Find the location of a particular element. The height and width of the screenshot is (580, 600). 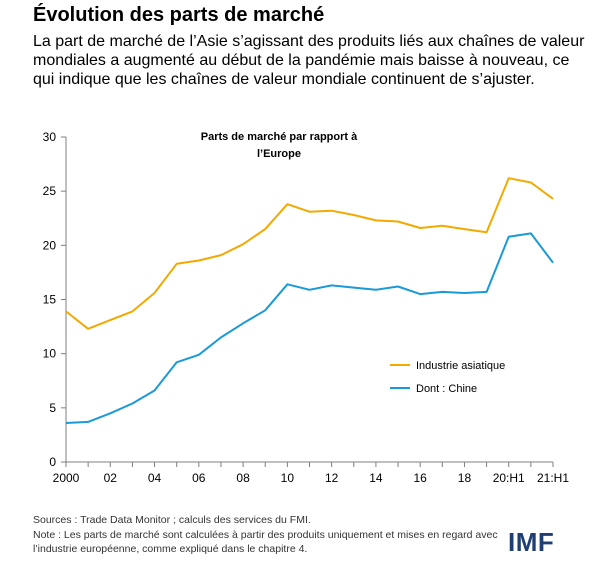

y-tick-label: 5 is located at coordinates (52, 408).